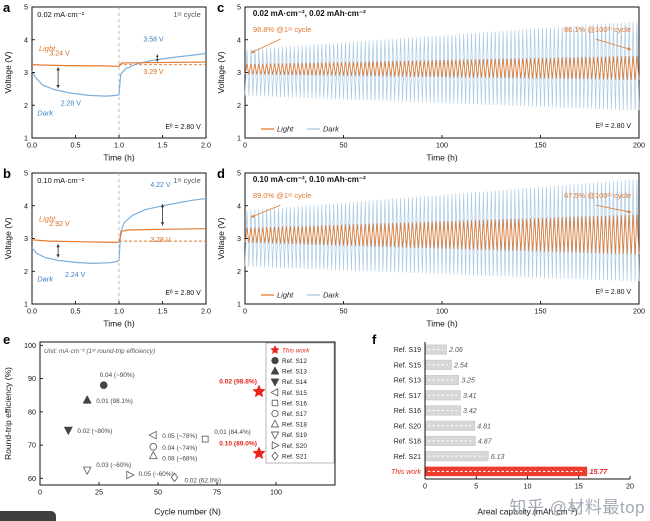 The width and height of the screenshot is (650, 521). What do you see at coordinates (32, 145) in the screenshot?
I see `svg-text: 0.0` at bounding box center [32, 145].